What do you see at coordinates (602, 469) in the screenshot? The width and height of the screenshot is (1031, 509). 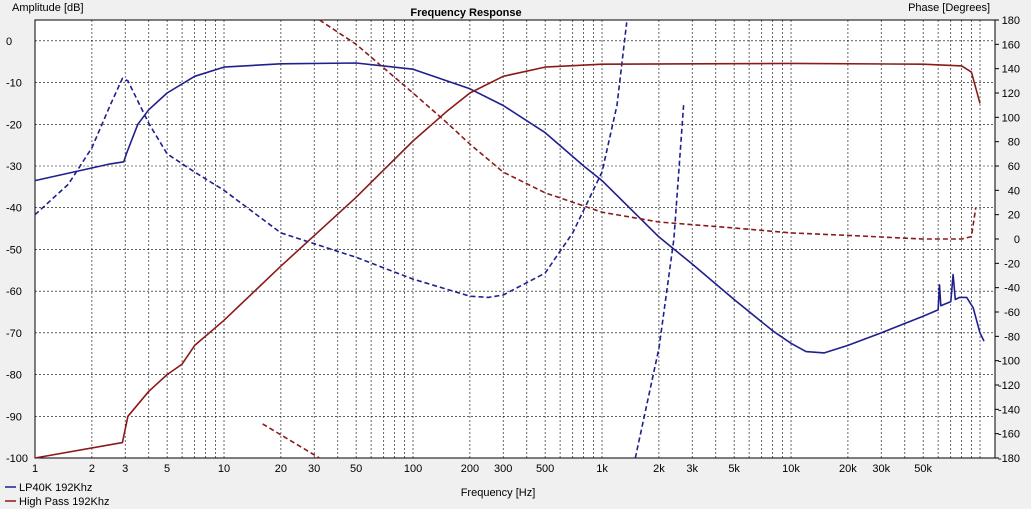 I see `x-tick-label: 1k` at bounding box center [602, 469].